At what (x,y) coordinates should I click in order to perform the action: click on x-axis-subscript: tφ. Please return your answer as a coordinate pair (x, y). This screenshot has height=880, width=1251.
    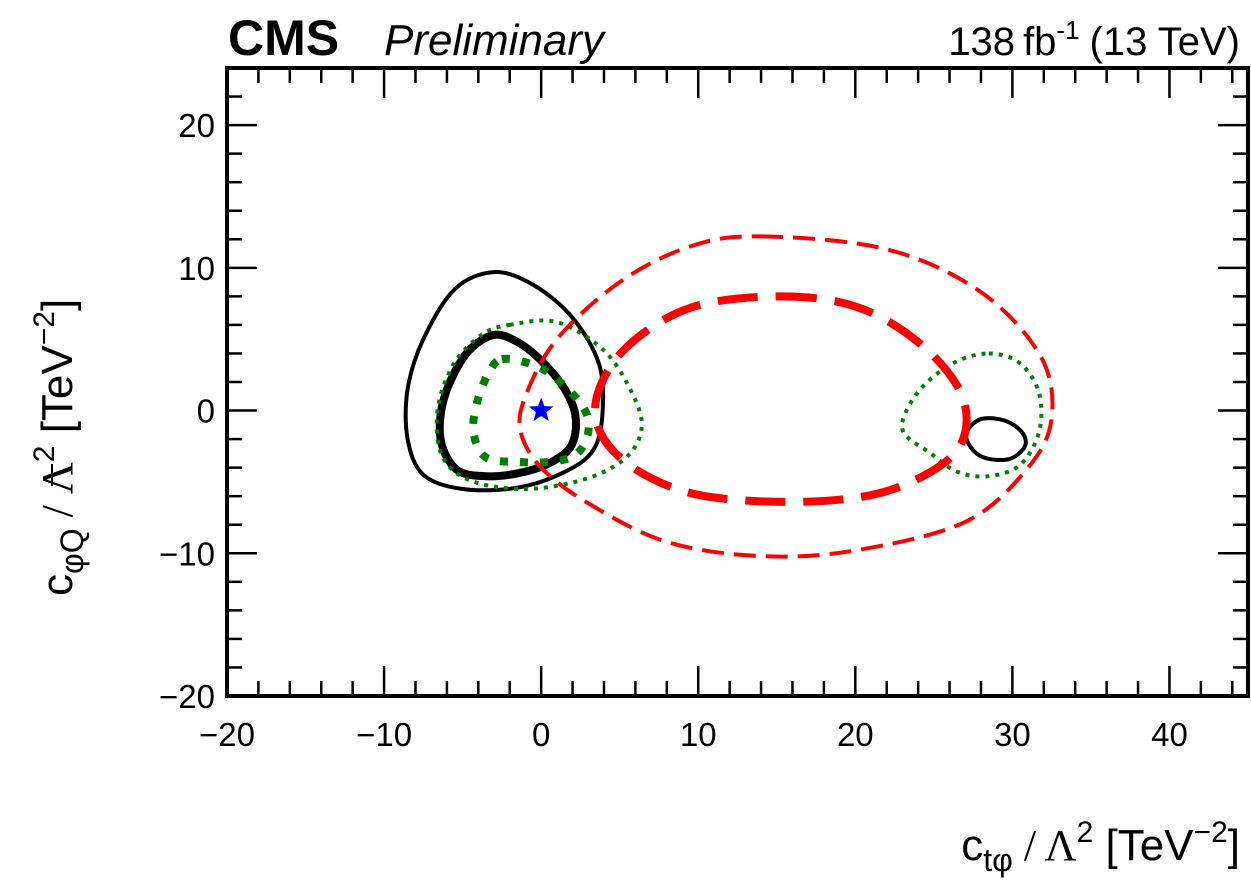
    Looking at the image, I should click on (998, 860).